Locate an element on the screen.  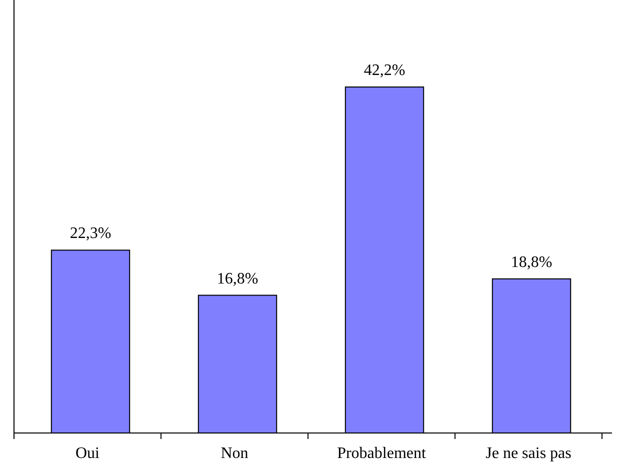
data-label: 42,2% is located at coordinates (385, 70).